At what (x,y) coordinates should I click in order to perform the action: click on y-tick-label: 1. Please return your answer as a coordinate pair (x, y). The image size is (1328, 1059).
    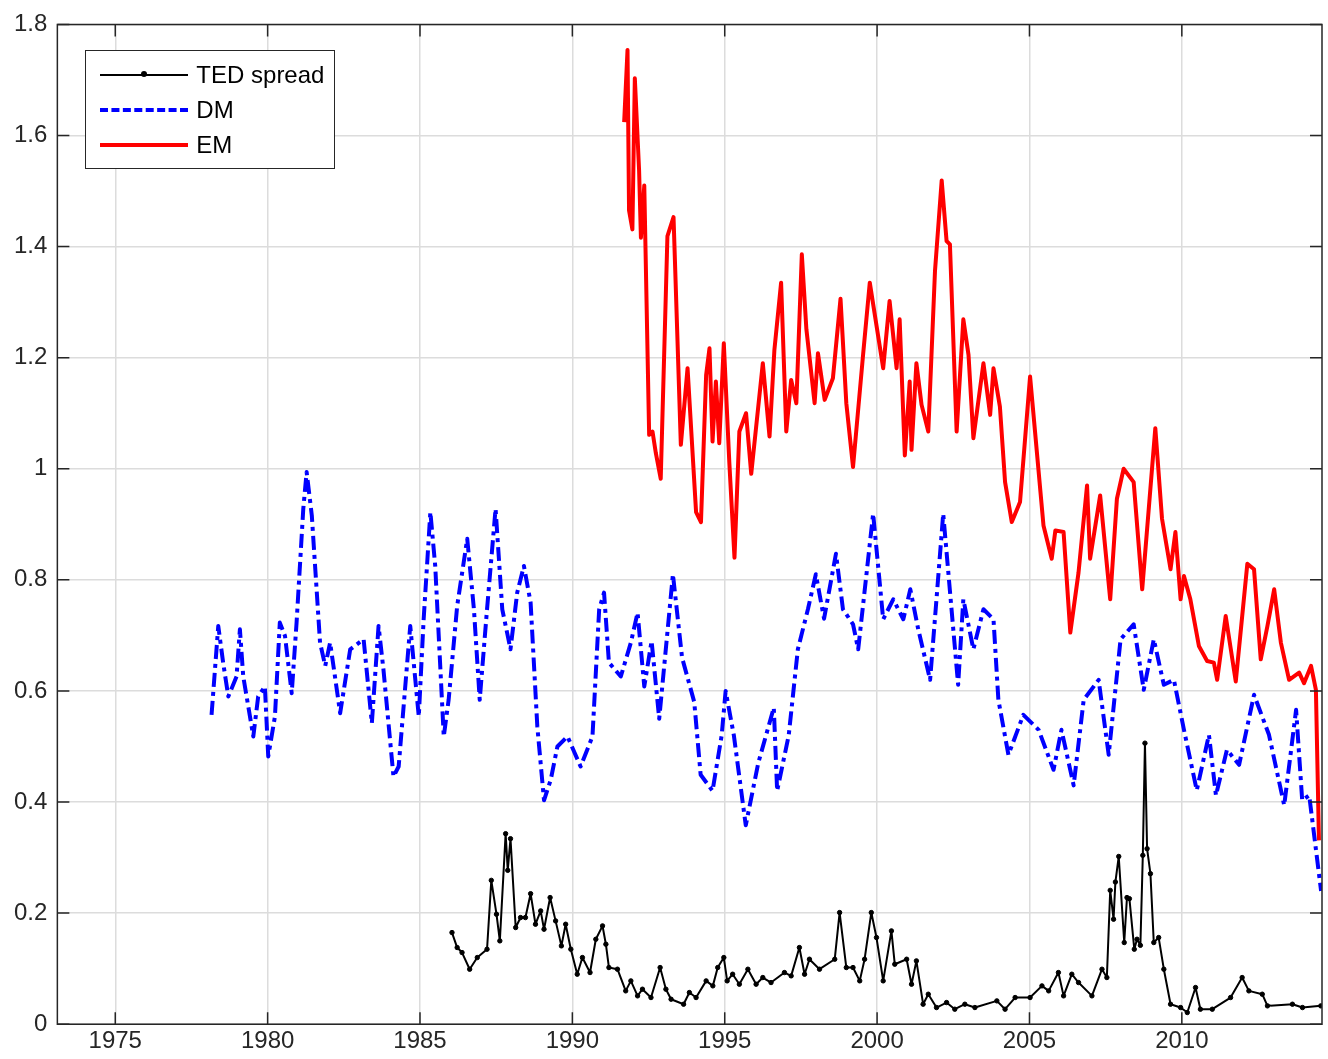
    Looking at the image, I should click on (41, 467).